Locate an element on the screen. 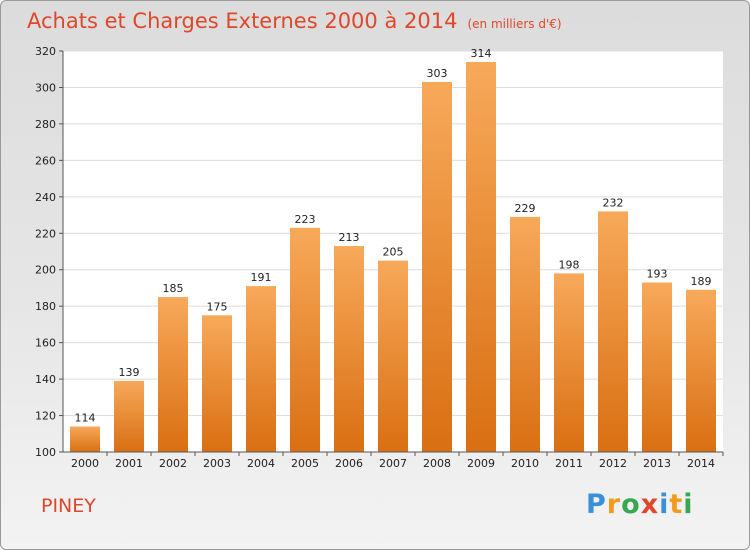 The width and height of the screenshot is (750, 550). data-label: 185 is located at coordinates (173, 288).